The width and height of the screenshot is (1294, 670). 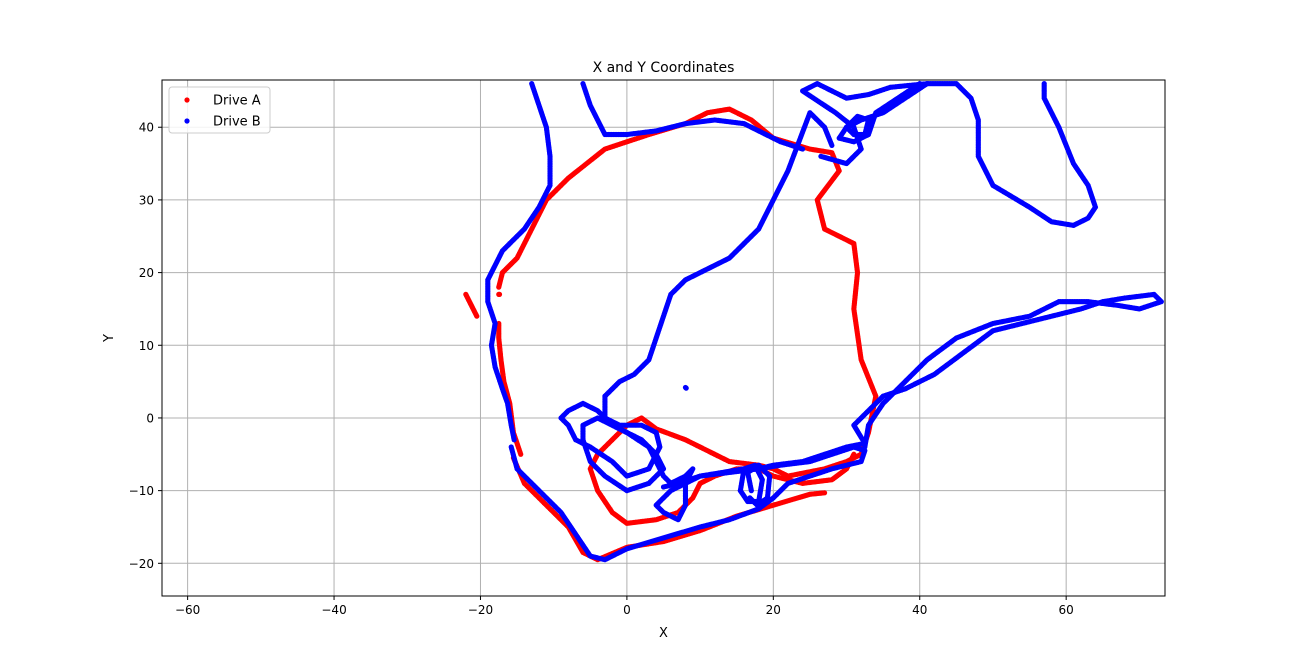 I want to click on legend-box, so click(x=219, y=110).